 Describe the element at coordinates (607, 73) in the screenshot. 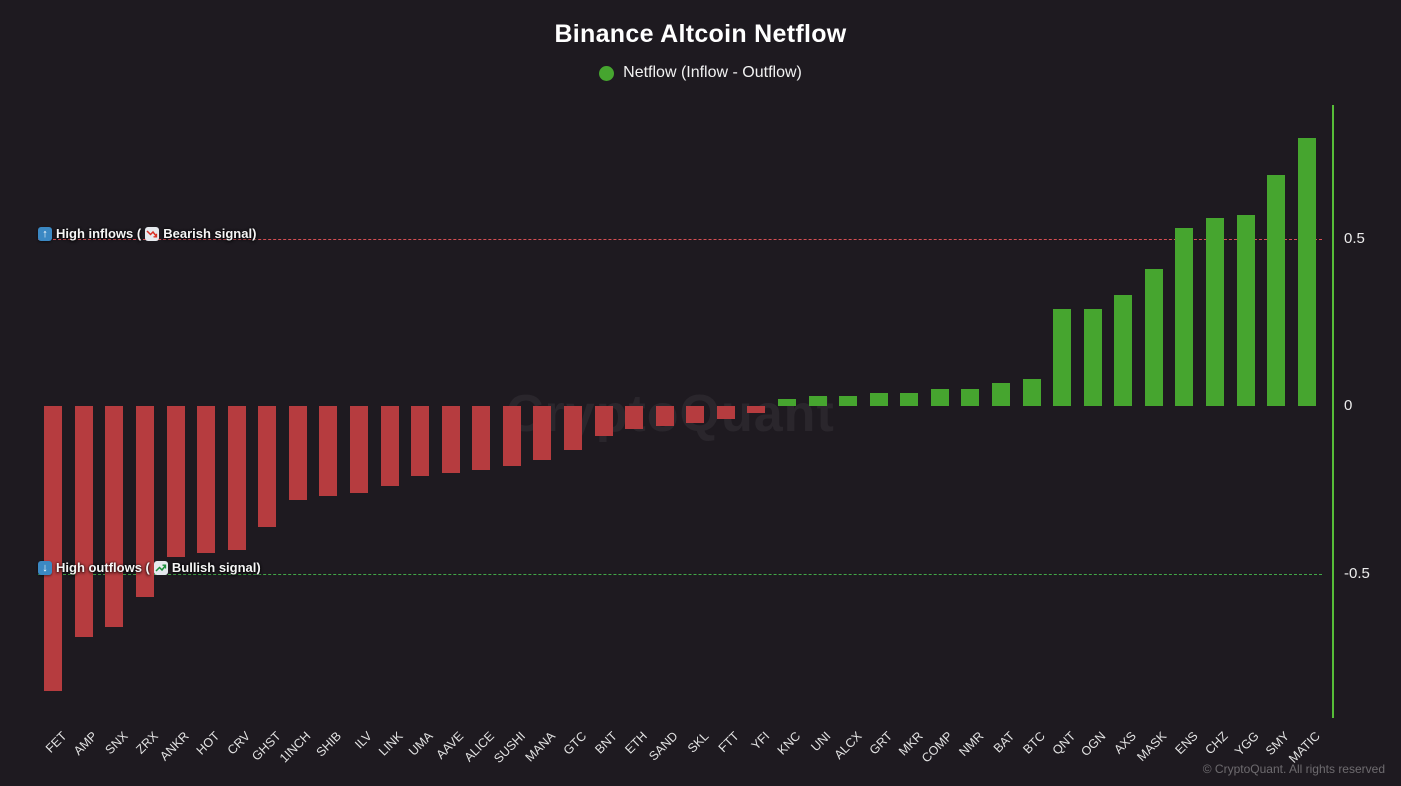

I see `legend-marker-icon` at that location.